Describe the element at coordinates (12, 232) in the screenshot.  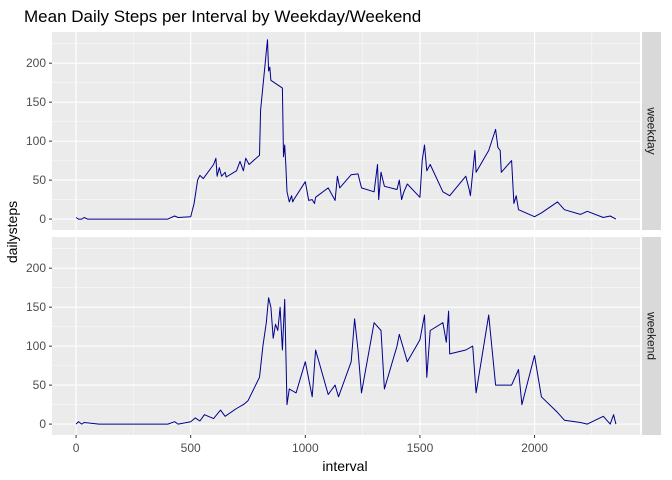
I see `y-axis-title: dailysteps` at that location.